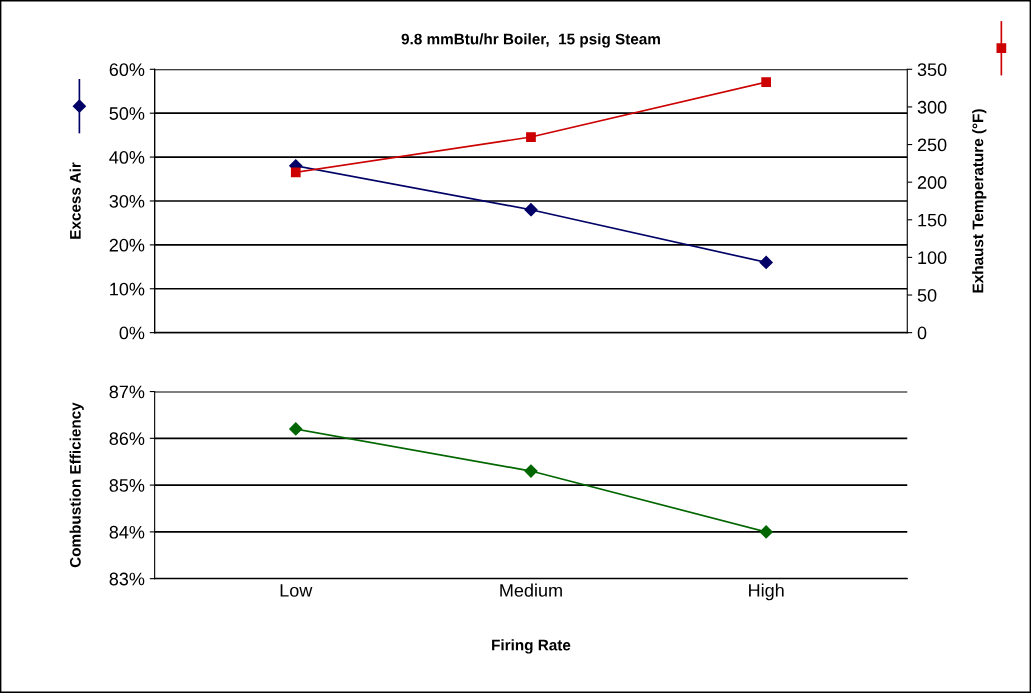  Describe the element at coordinates (132, 333) in the screenshot. I see `y-tick-label: 0%` at that location.